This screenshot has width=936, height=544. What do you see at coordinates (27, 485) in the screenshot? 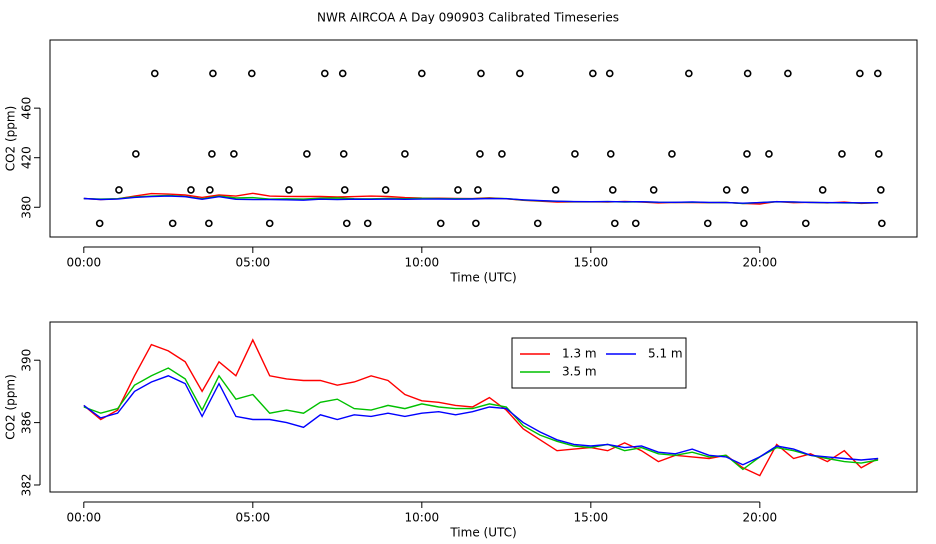
I see `y-tick-label: 382` at bounding box center [27, 485].